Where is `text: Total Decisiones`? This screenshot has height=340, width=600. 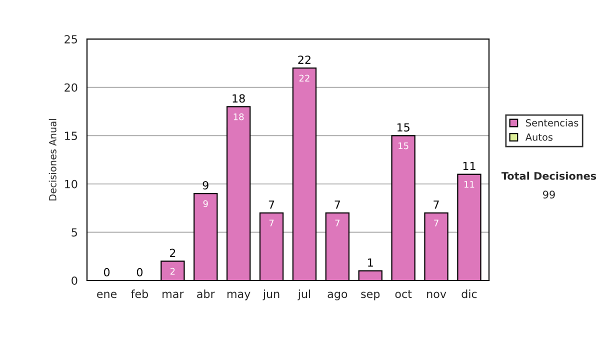
text: Total Decisiones is located at coordinates (548, 176).